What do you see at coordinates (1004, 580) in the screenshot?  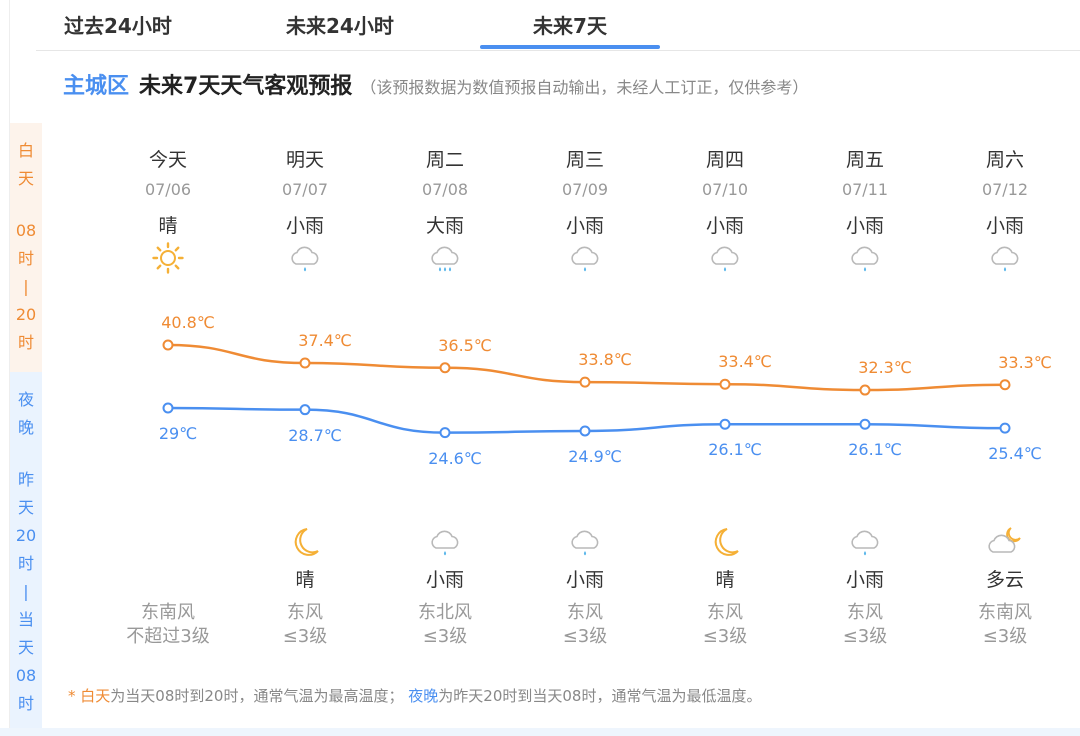 I see `night-weather: 多云` at bounding box center [1004, 580].